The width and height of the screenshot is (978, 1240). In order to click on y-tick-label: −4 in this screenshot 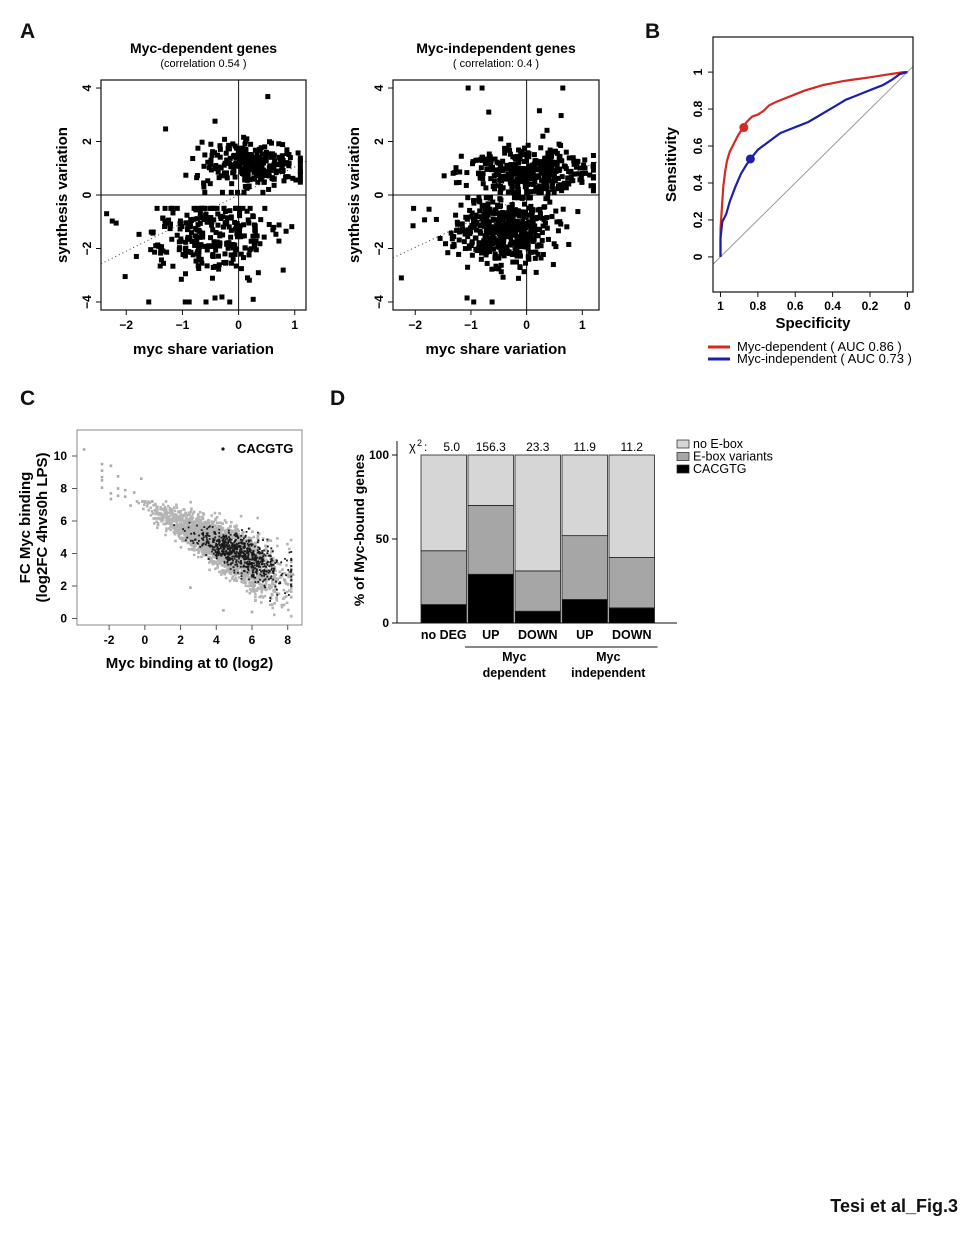, I will do `click(379, 302)`.